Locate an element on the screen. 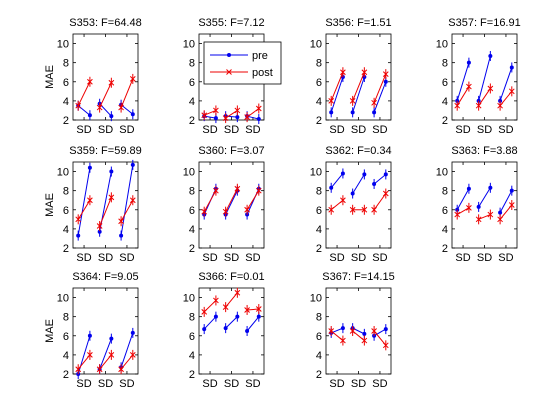  panel-10: S367: F=14.15 2 4 6 8 10 SD SD SD is located at coordinates (352, 330).